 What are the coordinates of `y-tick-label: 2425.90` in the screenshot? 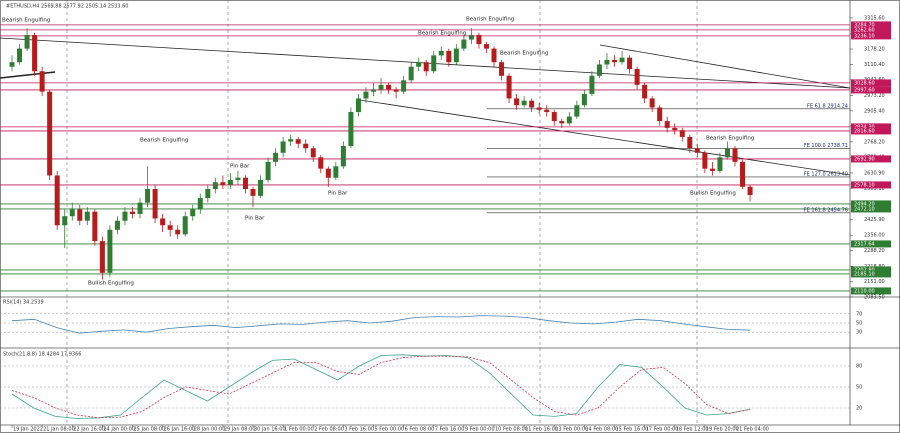 It's located at (874, 220).